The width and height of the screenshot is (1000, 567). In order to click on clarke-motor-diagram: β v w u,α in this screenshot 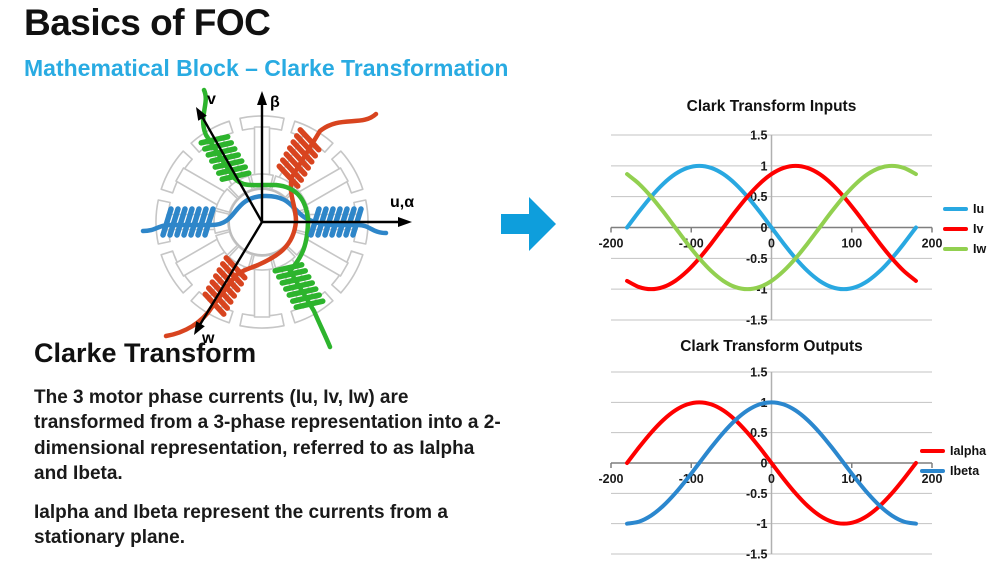, I will do `click(277, 218)`.